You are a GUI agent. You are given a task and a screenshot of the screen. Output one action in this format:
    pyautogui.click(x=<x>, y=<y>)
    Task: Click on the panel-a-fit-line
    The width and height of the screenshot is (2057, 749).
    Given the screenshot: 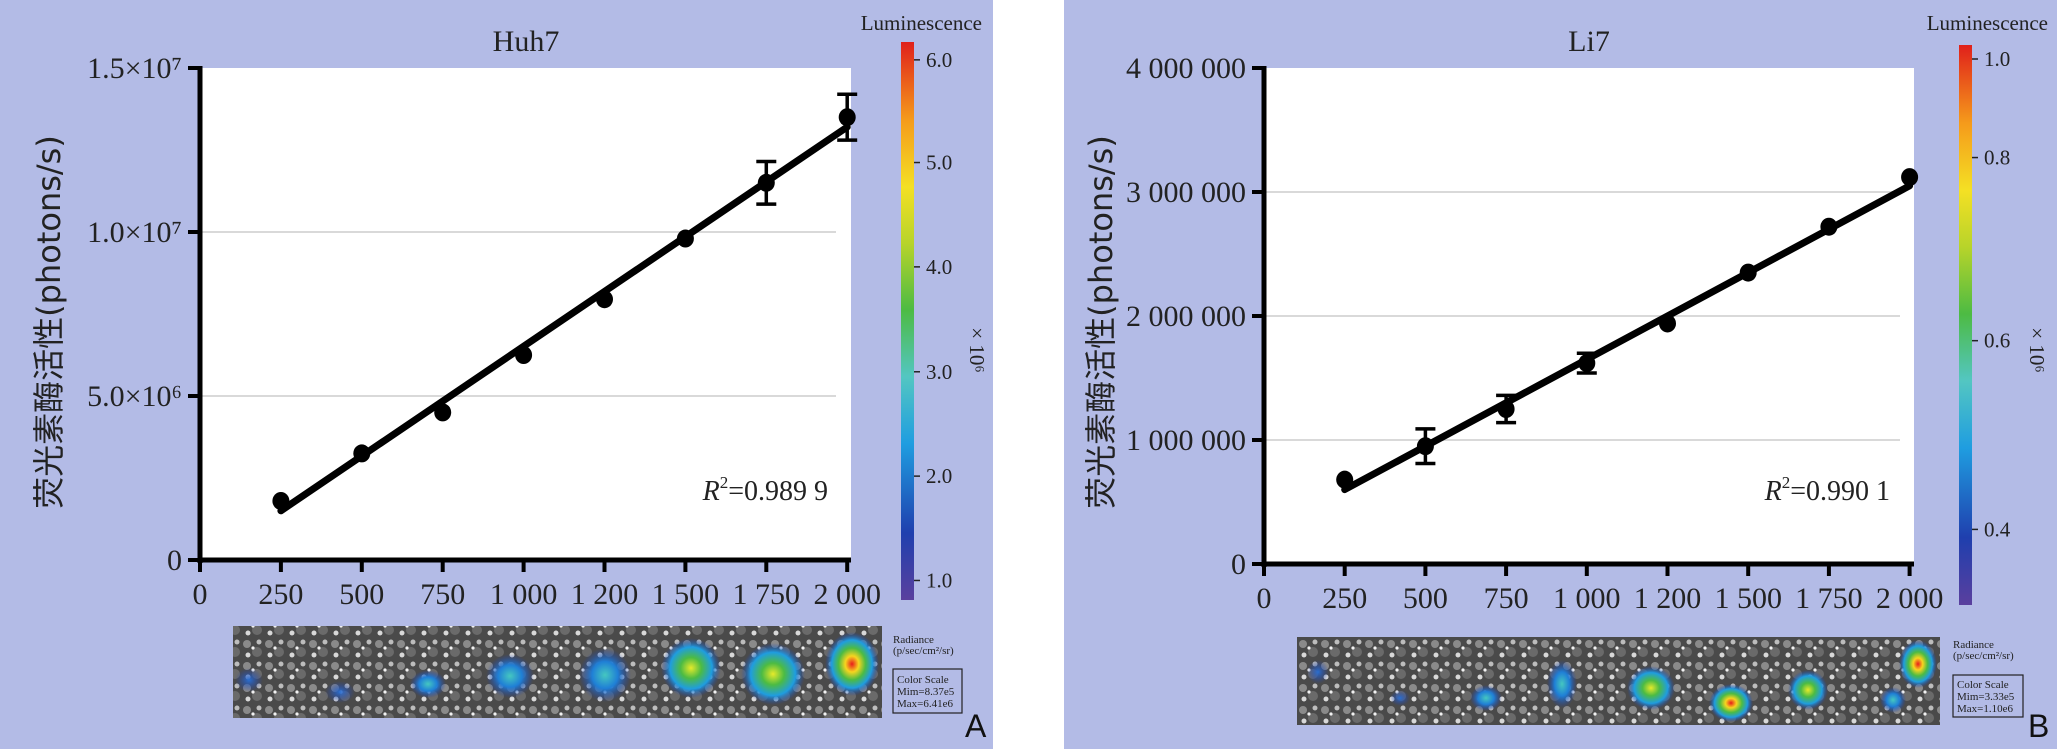 What is the action you would take?
    pyautogui.click(x=564, y=319)
    